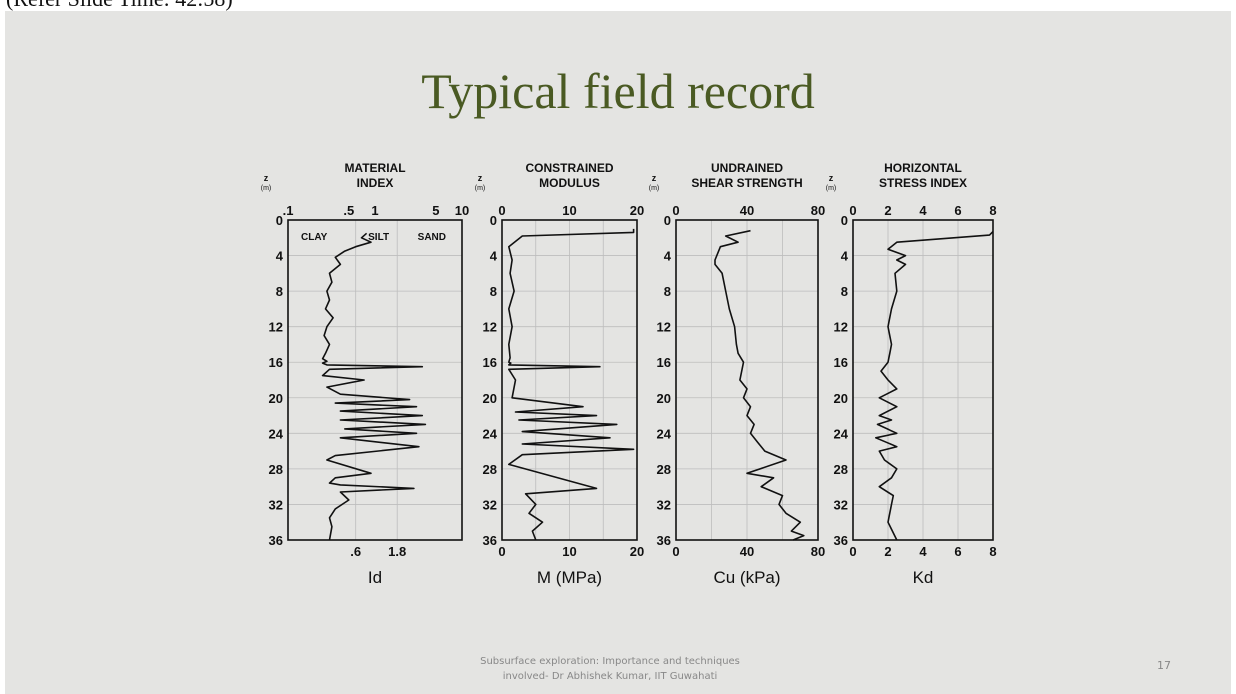  I want to click on soil-type-annotation: CLAY, so click(314, 237).